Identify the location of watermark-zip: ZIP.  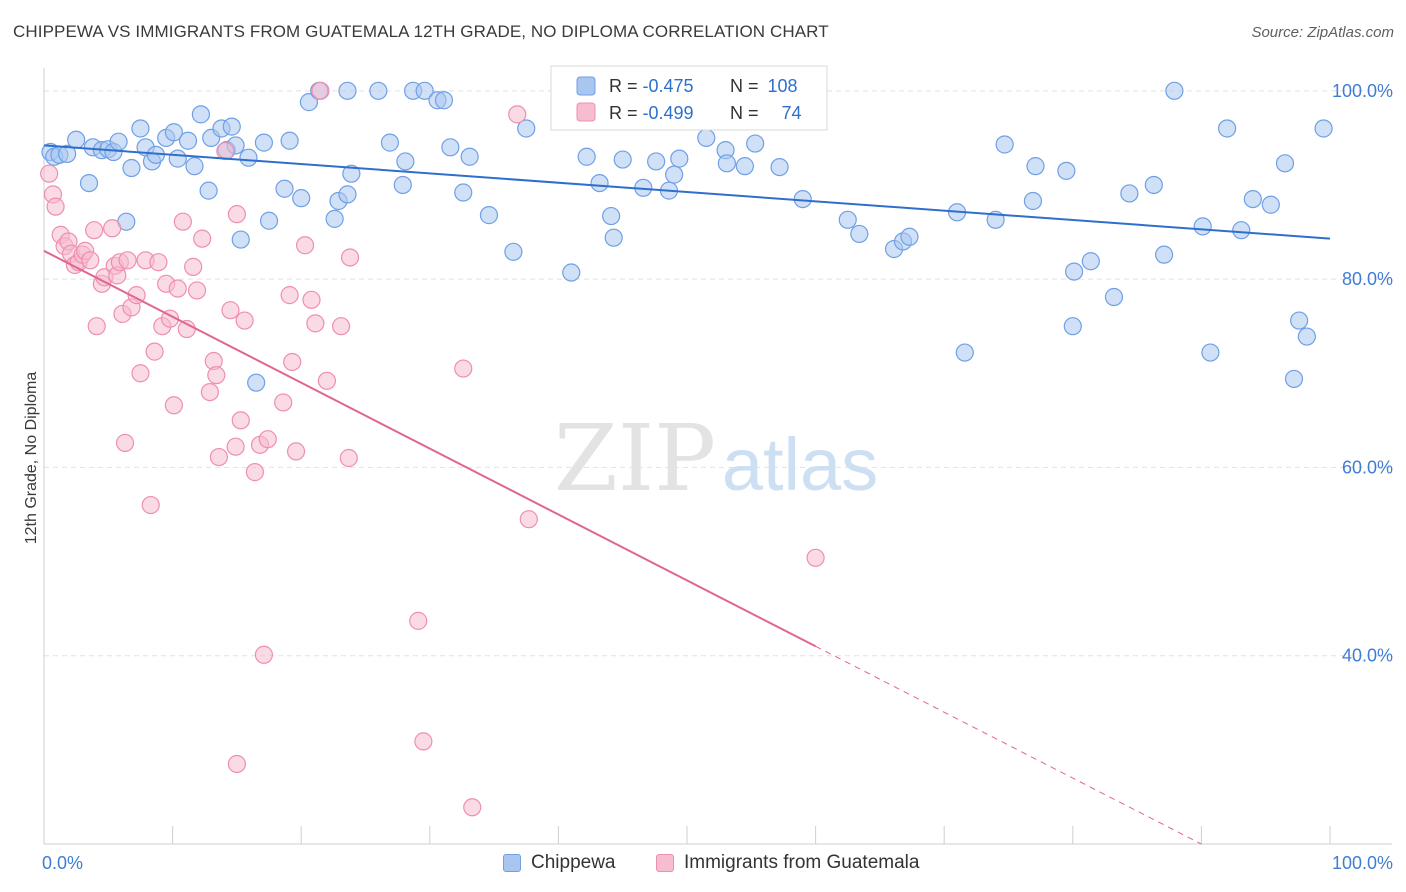
(635, 458).